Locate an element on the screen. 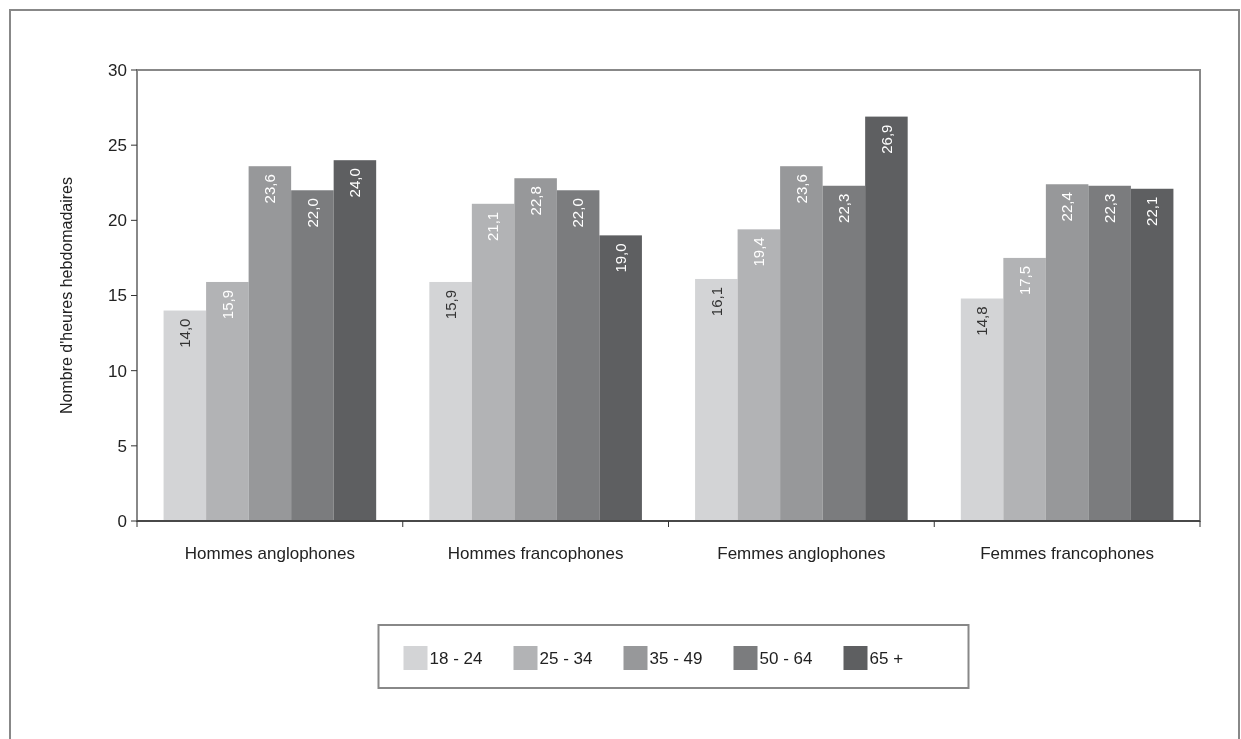 The image size is (1241, 739). data-label: 26,9 is located at coordinates (886, 139).